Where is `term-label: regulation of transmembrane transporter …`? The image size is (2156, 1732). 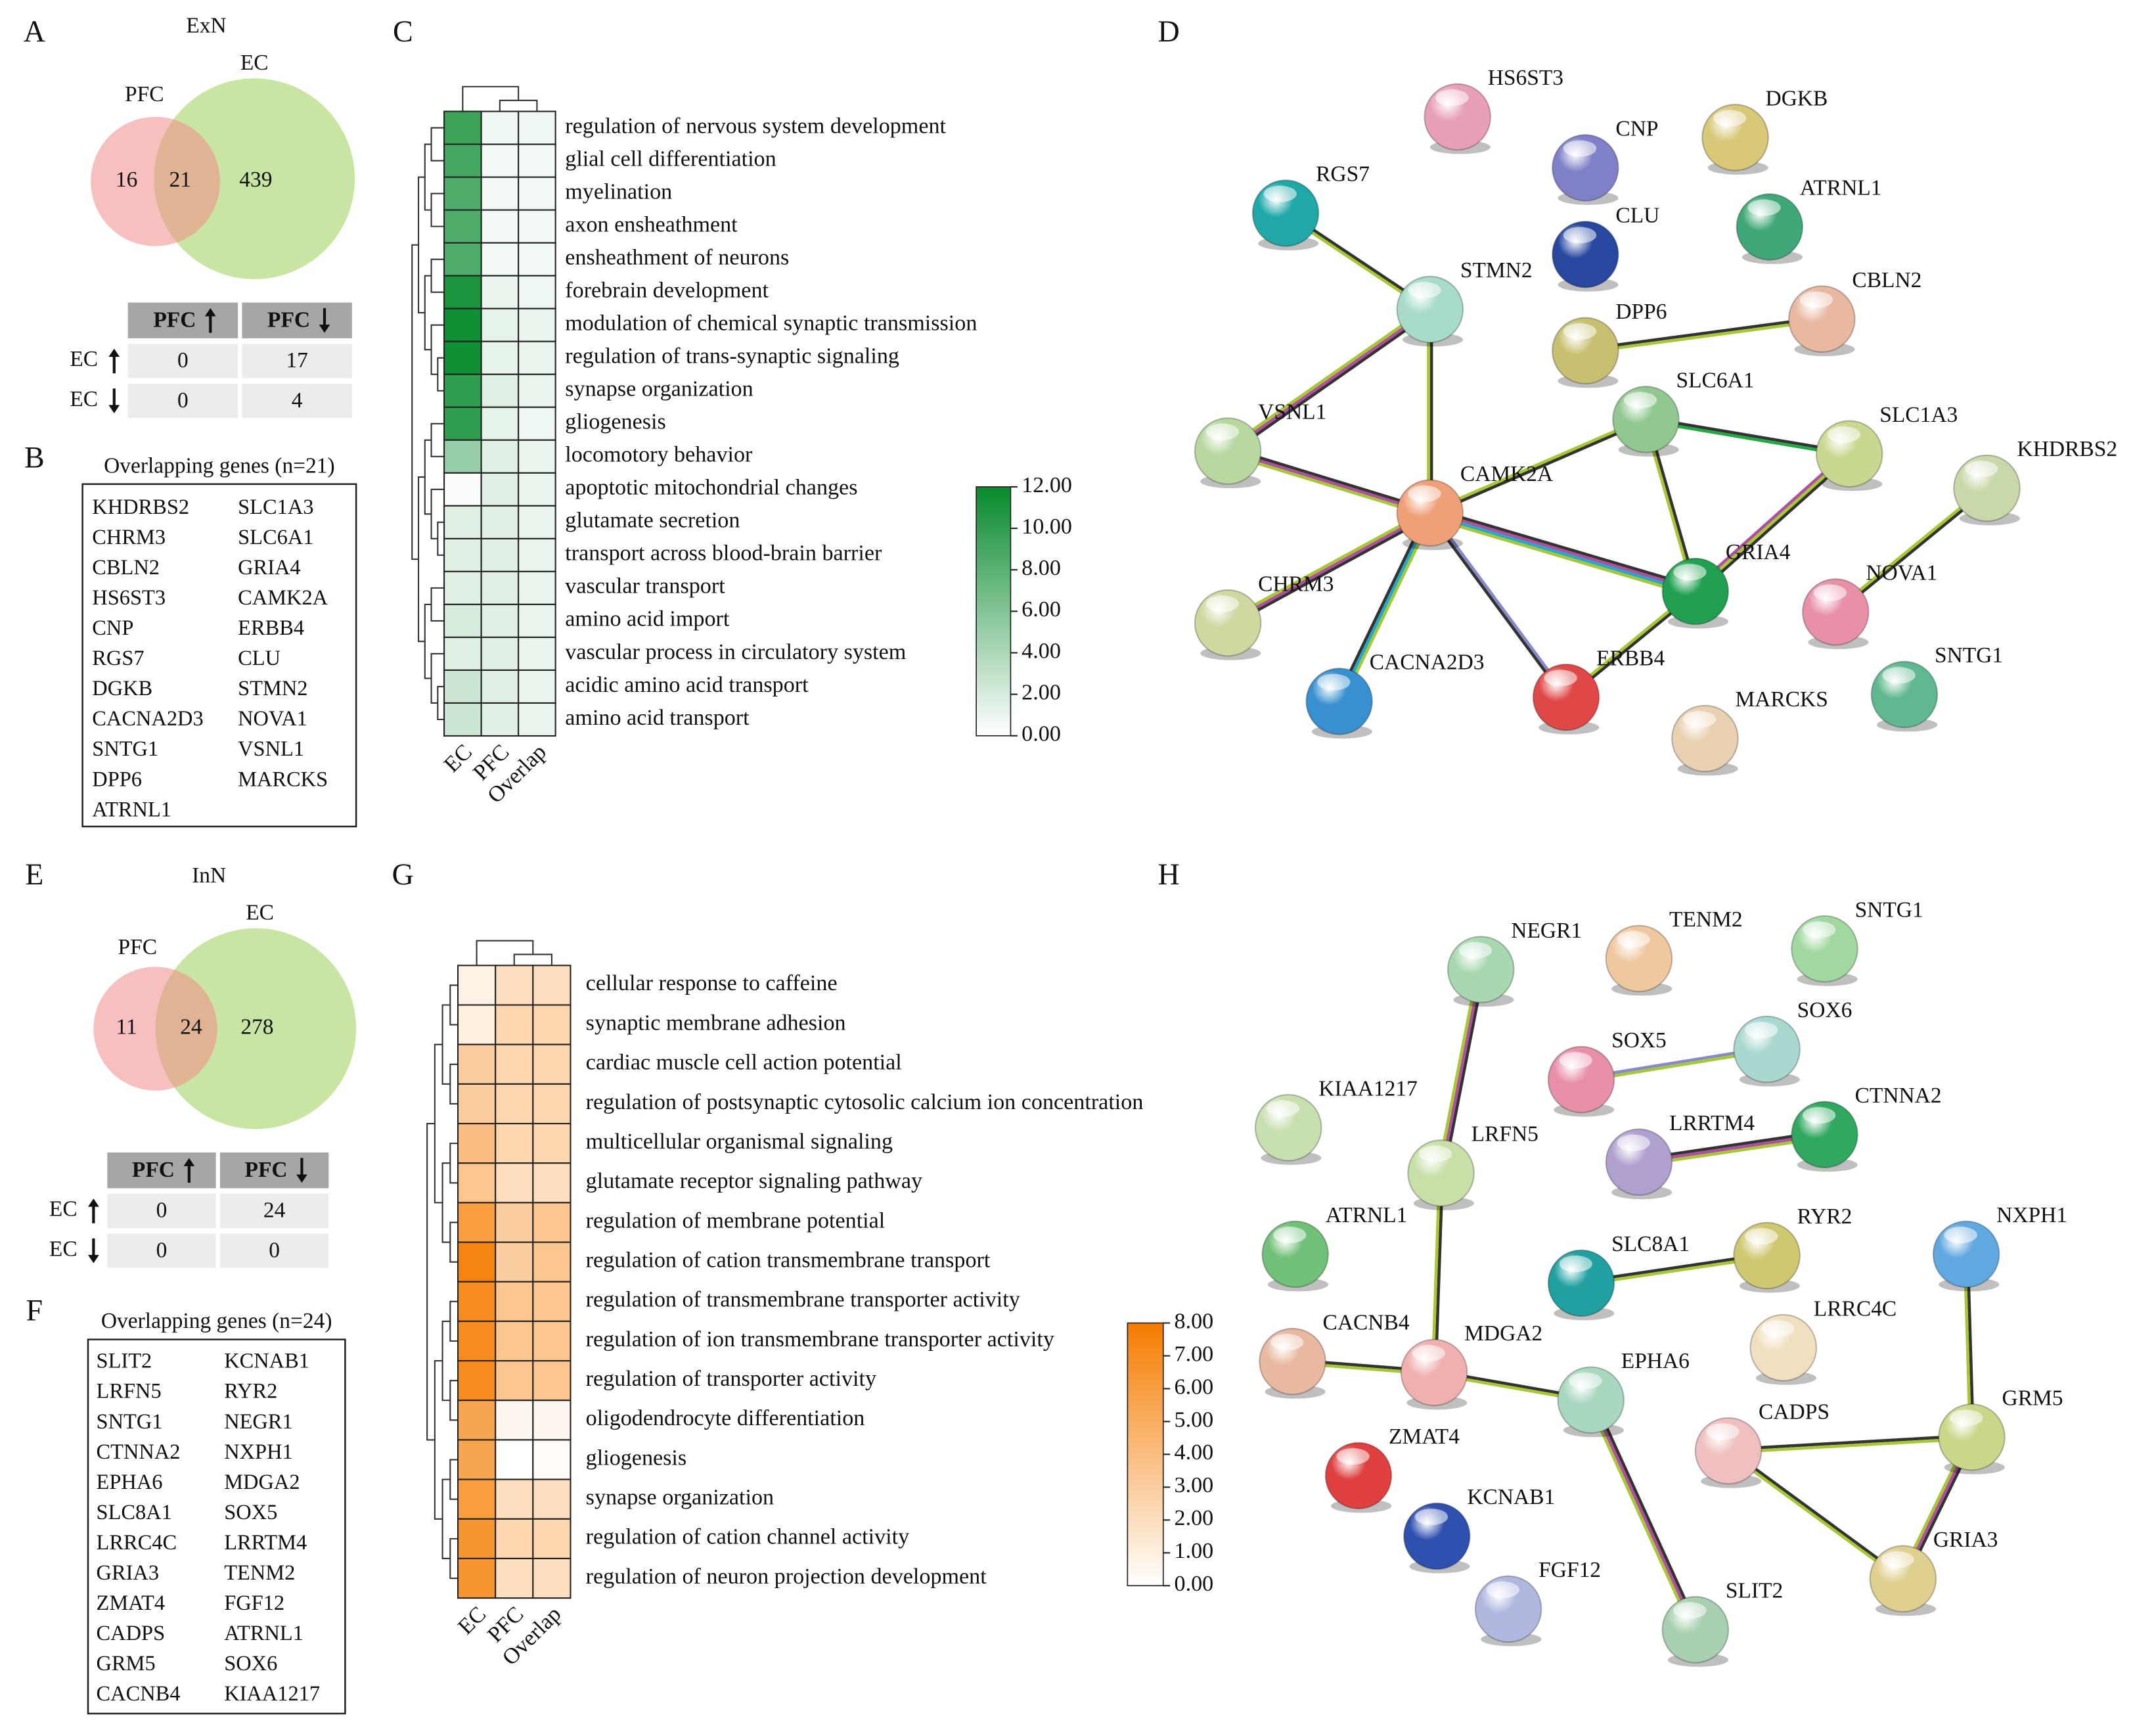
term-label: regulation of transmembrane transporter … is located at coordinates (803, 1300).